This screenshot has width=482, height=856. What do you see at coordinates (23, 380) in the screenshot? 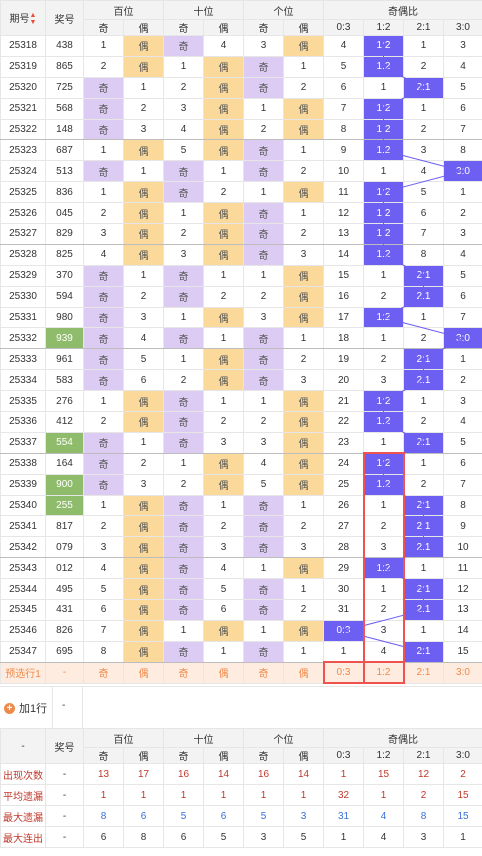
I see `period-cell: 25334` at bounding box center [23, 380].